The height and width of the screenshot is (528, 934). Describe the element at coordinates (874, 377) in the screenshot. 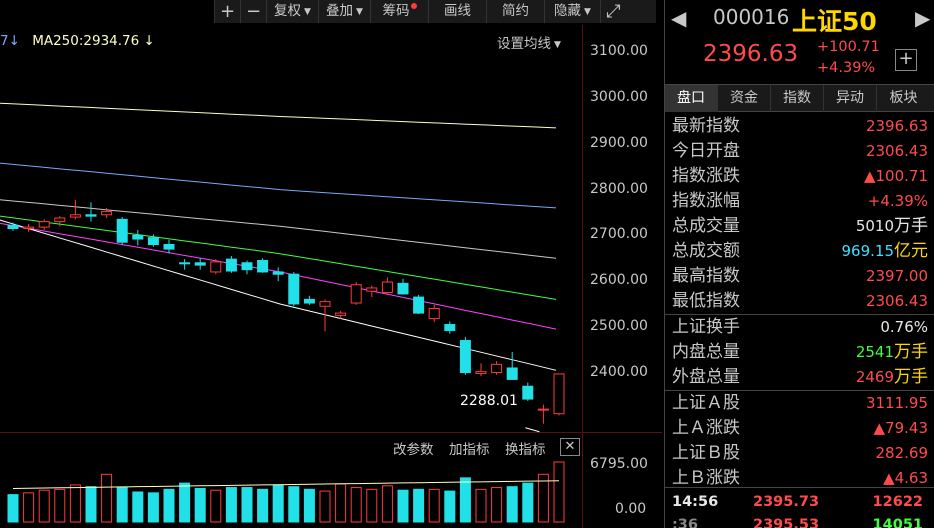

I see `stat-number: 2469` at that location.